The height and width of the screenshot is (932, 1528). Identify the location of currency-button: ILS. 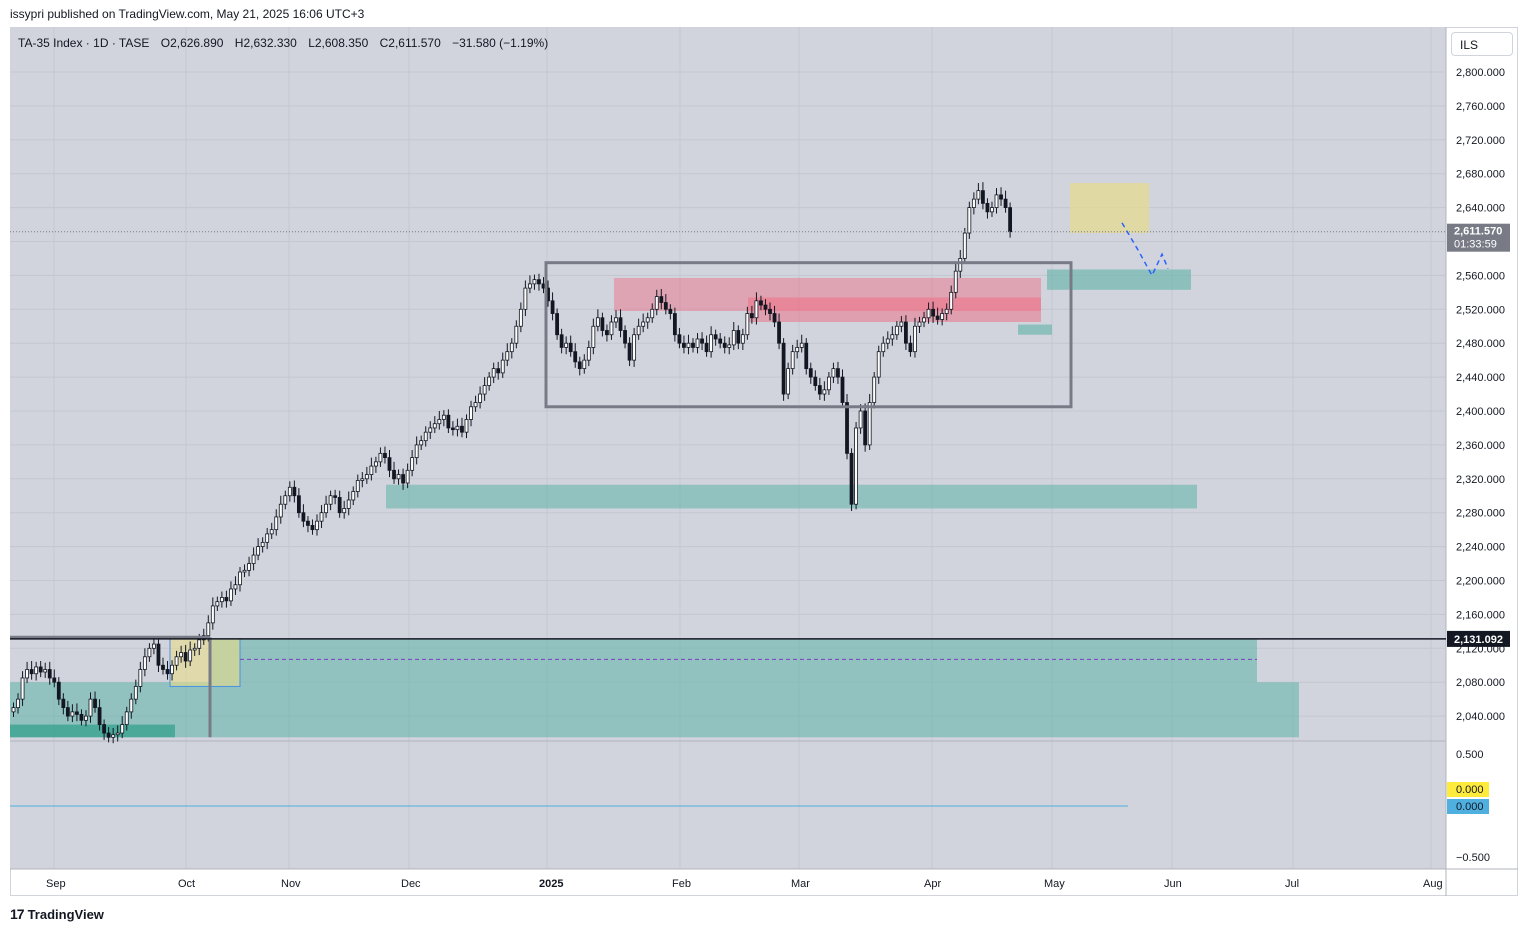
(1482, 44).